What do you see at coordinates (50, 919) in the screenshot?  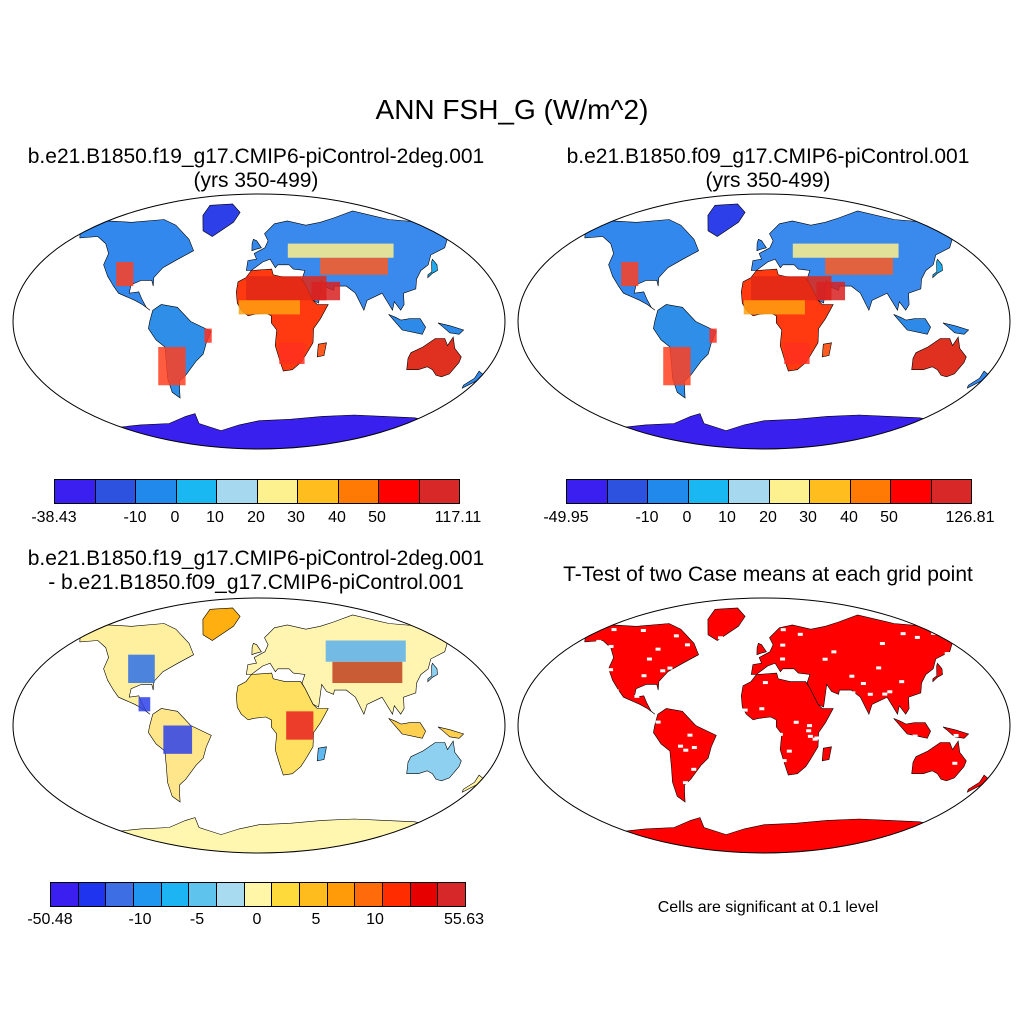 I see `colorbar3-min-label: -50.48` at bounding box center [50, 919].